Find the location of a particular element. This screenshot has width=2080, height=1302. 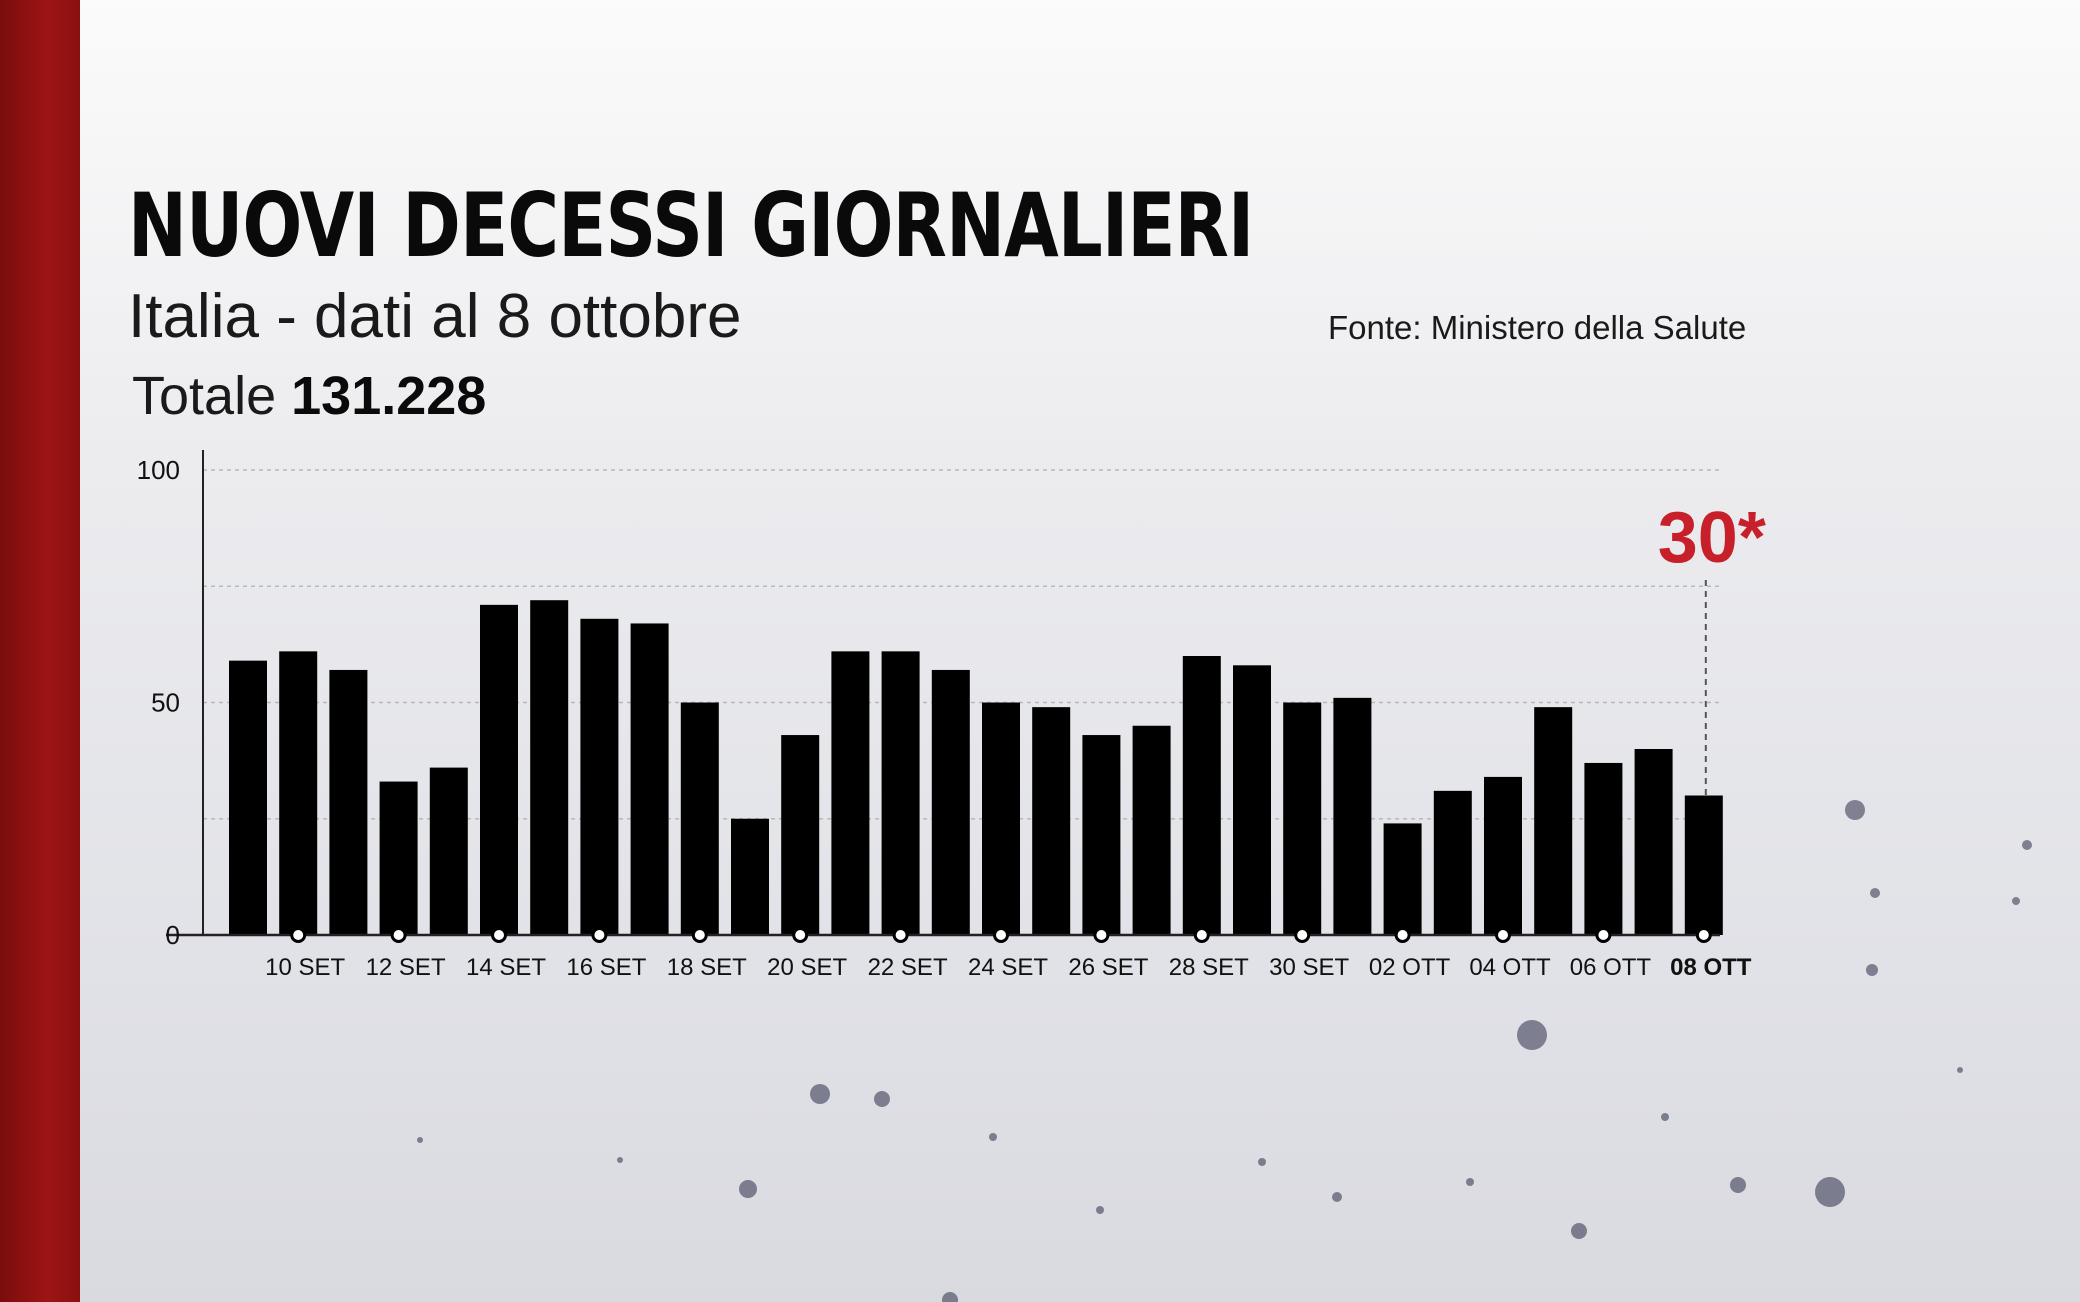

x-tick-label: 02 OTT is located at coordinates (1410, 967).